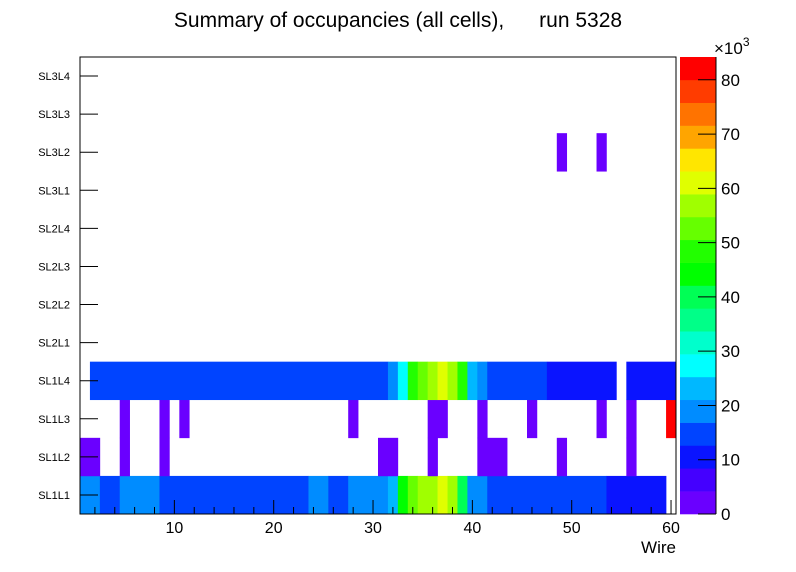 The image size is (796, 572). I want to click on y-tick-label: SL1L3, so click(54, 420).